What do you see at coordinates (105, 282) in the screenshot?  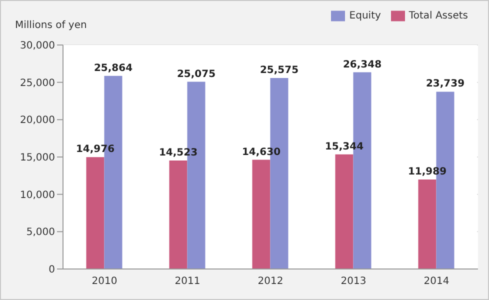 I see `x-tick-label: 2010` at bounding box center [105, 282].